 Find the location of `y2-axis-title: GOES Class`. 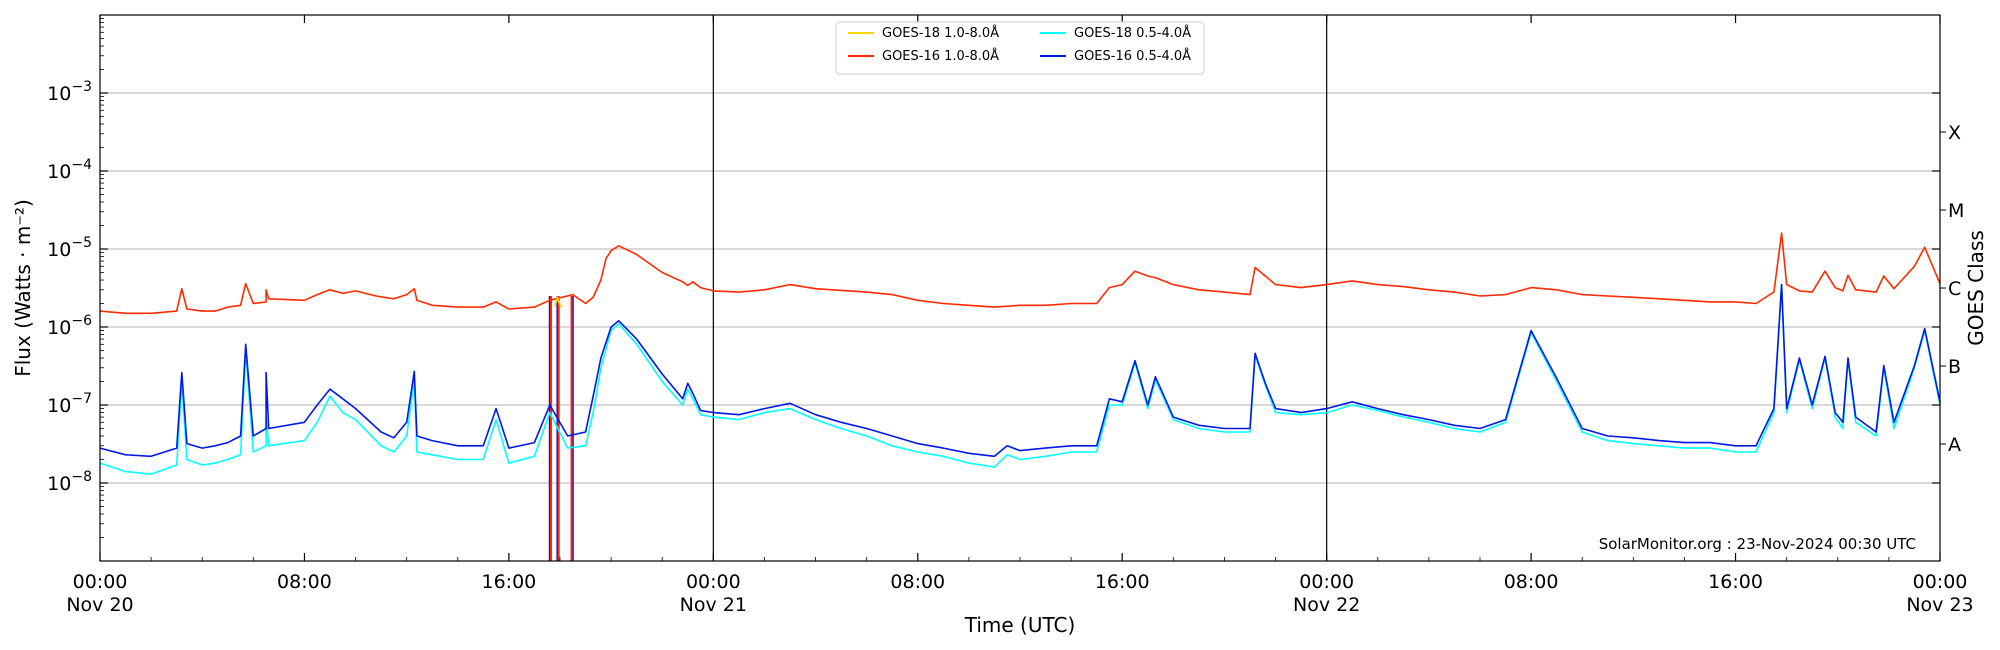

y2-axis-title: GOES Class is located at coordinates (1976, 288).